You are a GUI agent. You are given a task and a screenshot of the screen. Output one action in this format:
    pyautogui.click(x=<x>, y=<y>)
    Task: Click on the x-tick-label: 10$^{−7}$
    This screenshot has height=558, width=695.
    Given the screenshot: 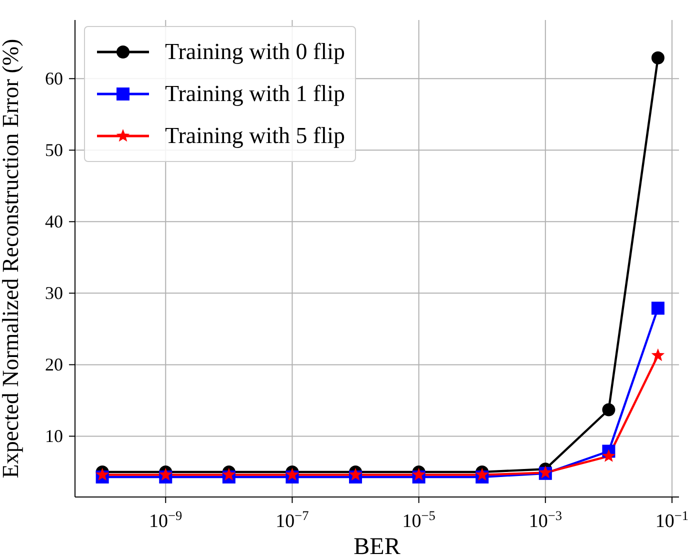 What is the action you would take?
    pyautogui.click(x=293, y=520)
    